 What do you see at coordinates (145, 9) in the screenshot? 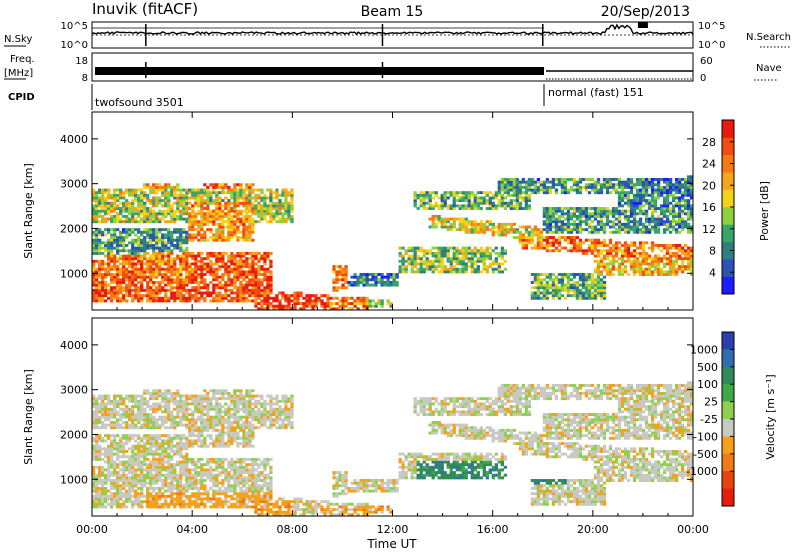
I see `station-title: Inuvik (fitACF)` at bounding box center [145, 9].